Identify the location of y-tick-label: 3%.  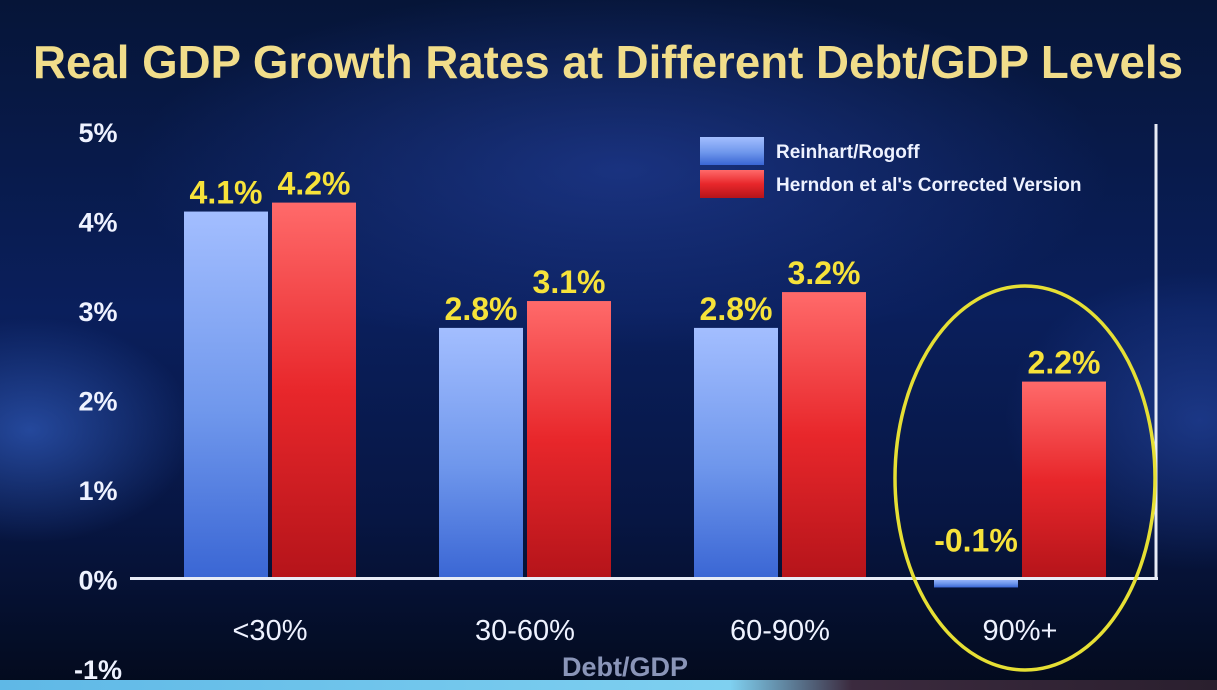
(97, 312).